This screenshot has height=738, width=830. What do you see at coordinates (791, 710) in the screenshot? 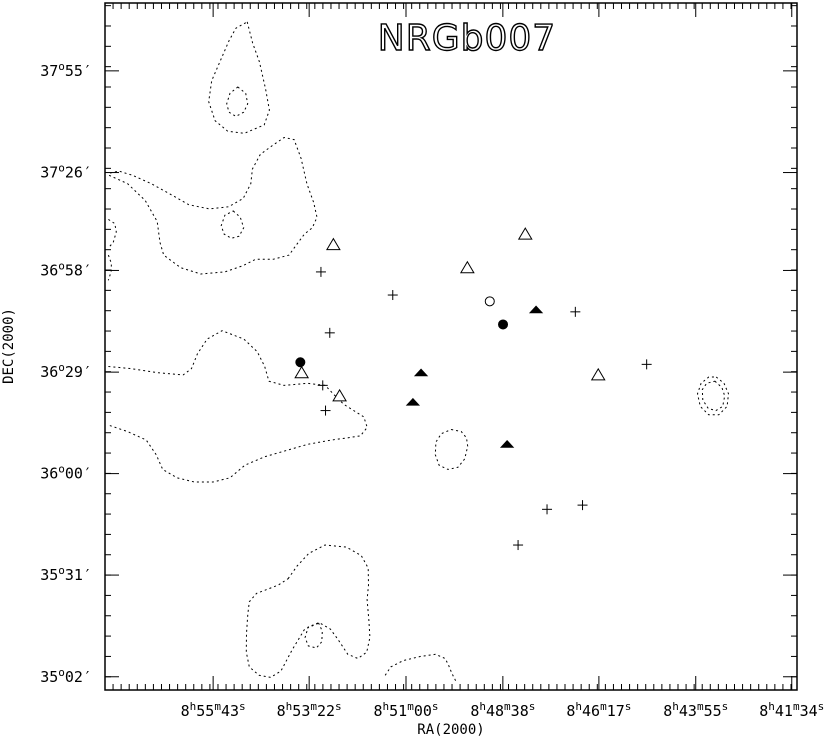
I see `x-tick-label: 8h41m34s` at bounding box center [791, 710].